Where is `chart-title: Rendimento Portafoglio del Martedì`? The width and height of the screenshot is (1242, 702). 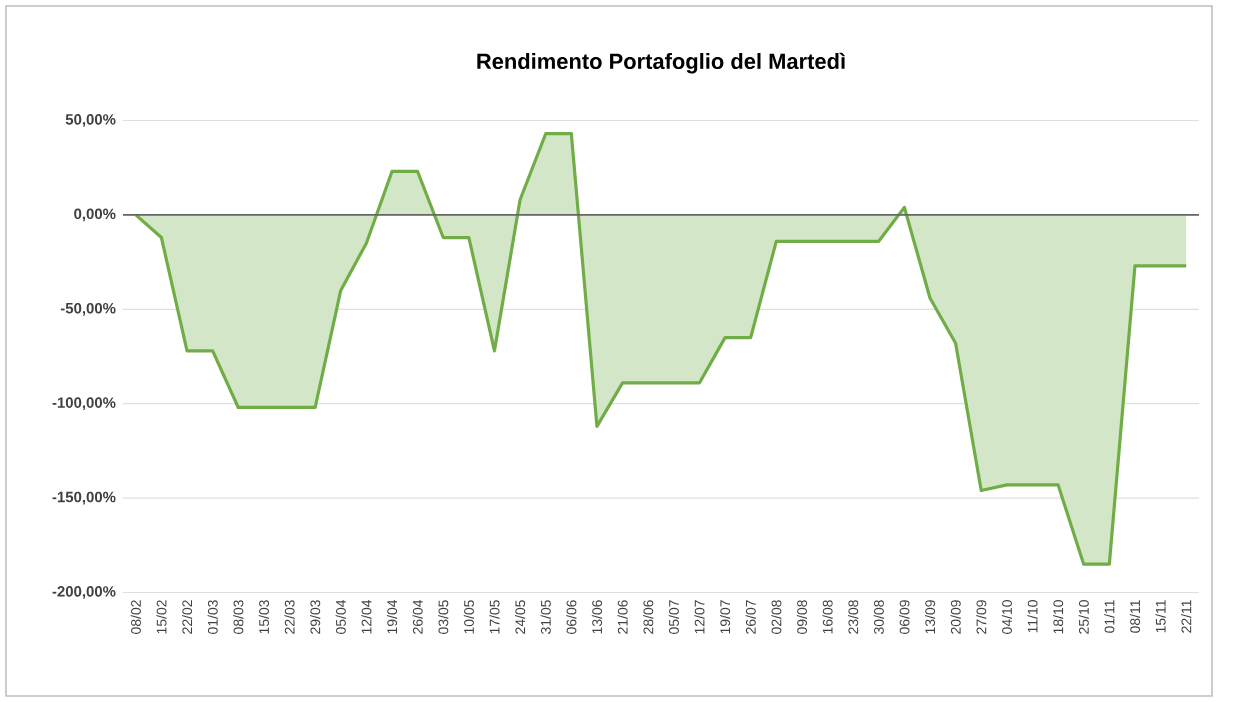 chart-title: Rendimento Portafoglio del Martedì is located at coordinates (661, 63).